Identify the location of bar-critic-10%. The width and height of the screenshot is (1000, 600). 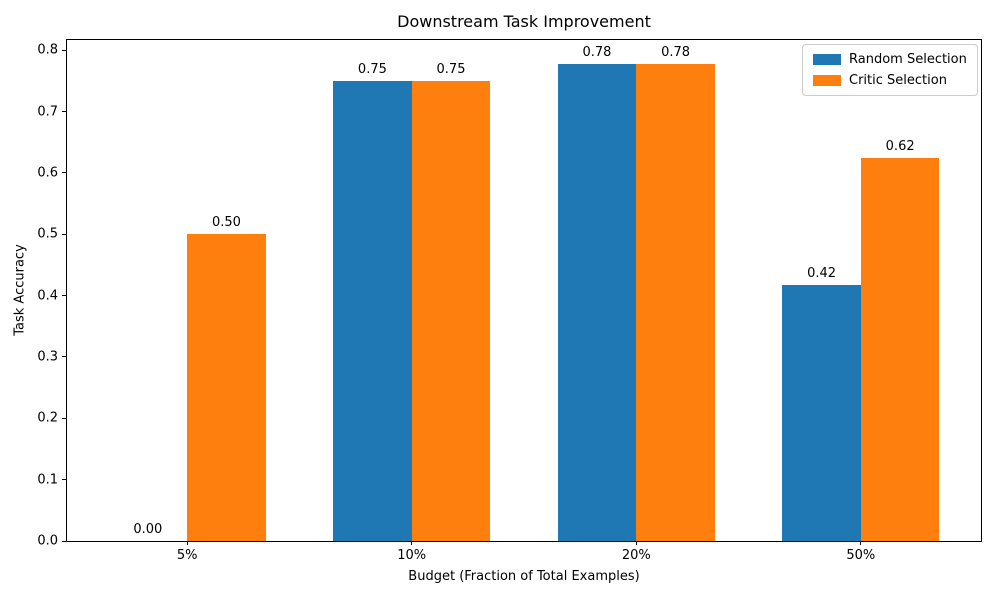
(451, 310).